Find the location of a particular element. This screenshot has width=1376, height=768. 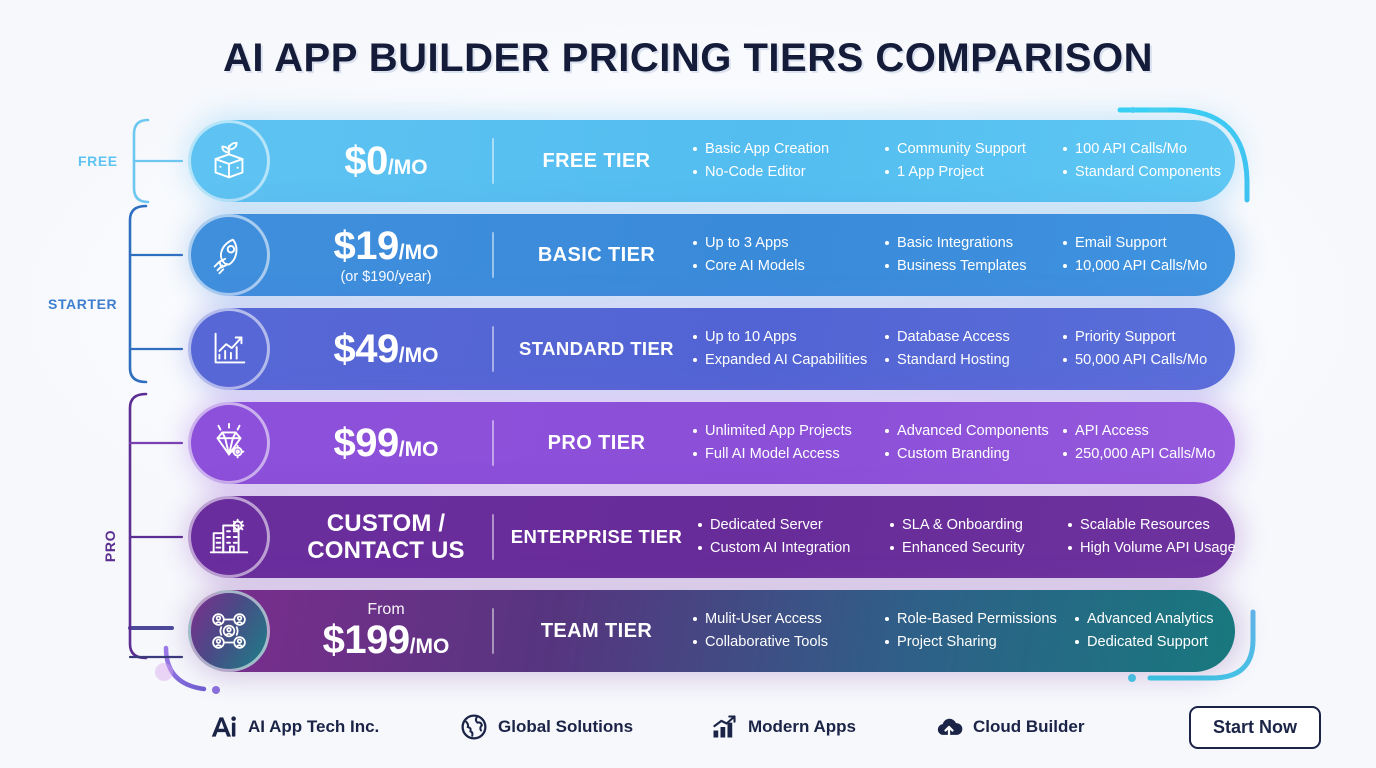

feature-item: Unlimited App Projects is located at coordinates (788, 431).